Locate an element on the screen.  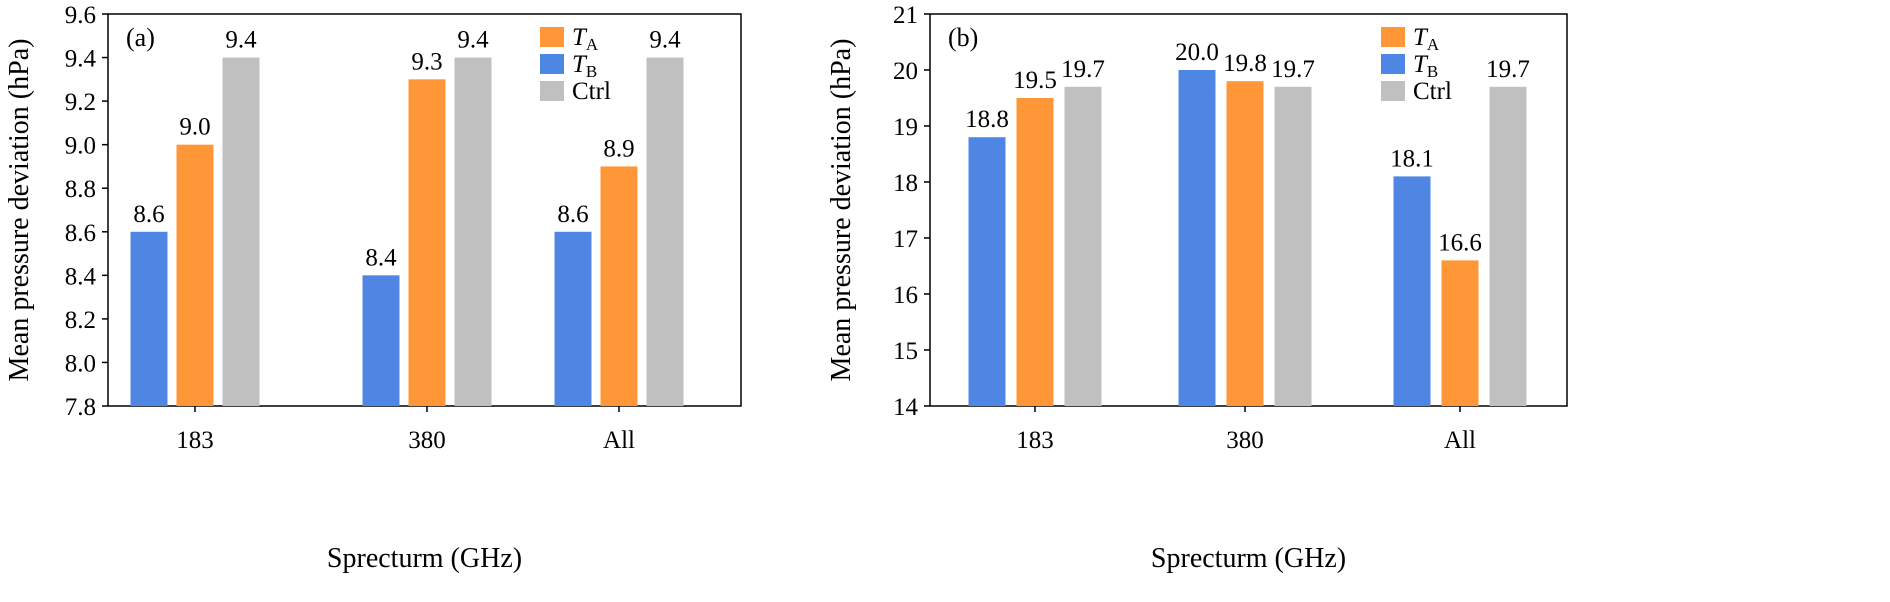
y-tick-label: 8.0 is located at coordinates (80, 363).